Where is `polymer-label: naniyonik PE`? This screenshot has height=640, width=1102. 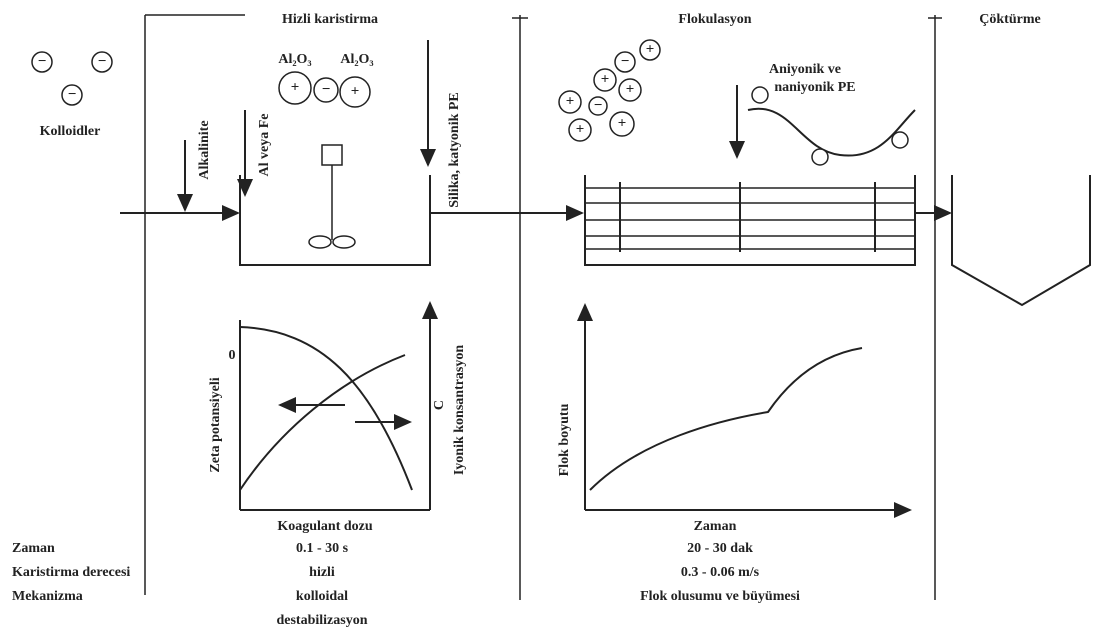
polymer-label: naniyonik PE is located at coordinates (814, 87).